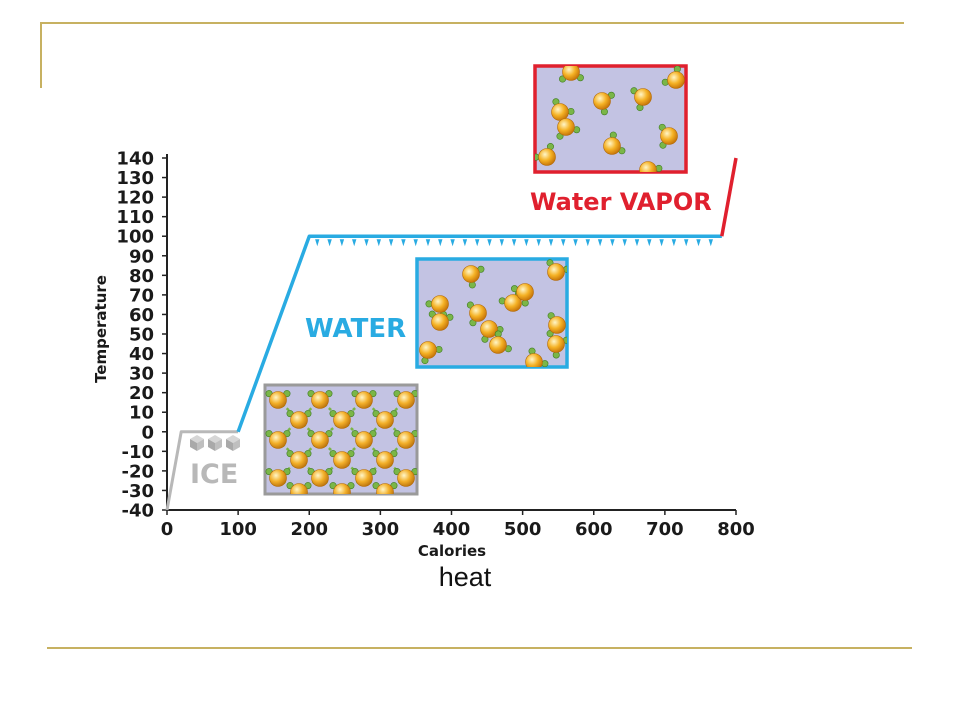 The image size is (960, 720). Describe the element at coordinates (101, 329) in the screenshot. I see `y-axis-title: Temperature` at that location.